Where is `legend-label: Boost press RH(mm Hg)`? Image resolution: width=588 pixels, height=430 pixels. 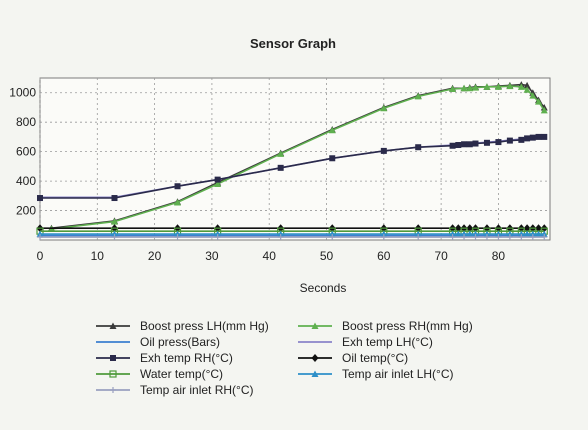 legend-label: Boost press RH(mm Hg) is located at coordinates (407, 326).